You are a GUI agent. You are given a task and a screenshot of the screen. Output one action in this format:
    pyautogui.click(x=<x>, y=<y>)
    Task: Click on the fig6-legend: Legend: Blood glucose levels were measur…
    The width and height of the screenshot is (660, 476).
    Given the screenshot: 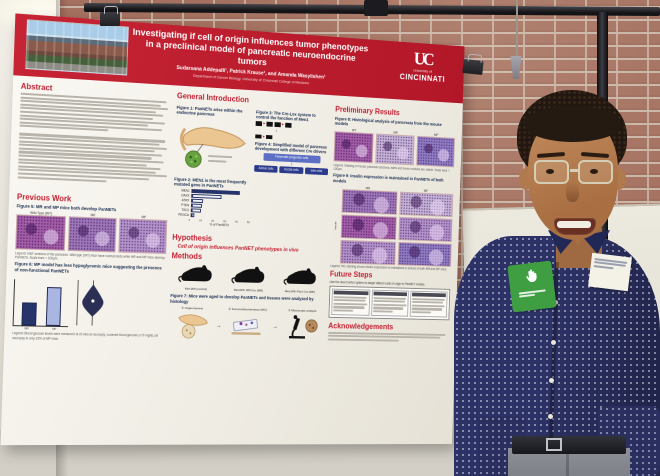 What is the action you would take?
    pyautogui.click(x=85, y=336)
    